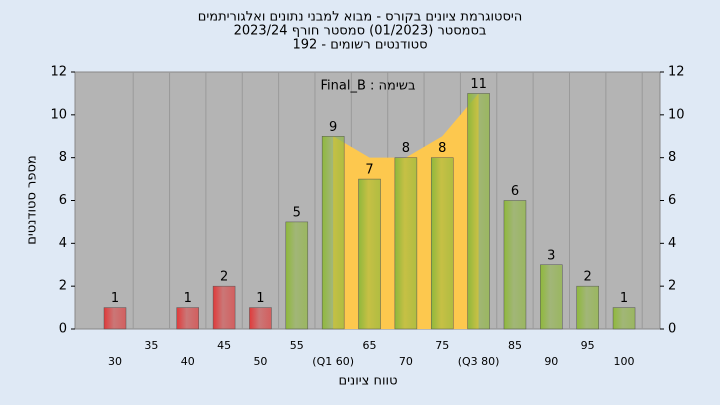 Image resolution: width=720 pixels, height=405 pixels. What do you see at coordinates (478, 84) in the screenshot?
I see `data-label: 11` at bounding box center [478, 84].